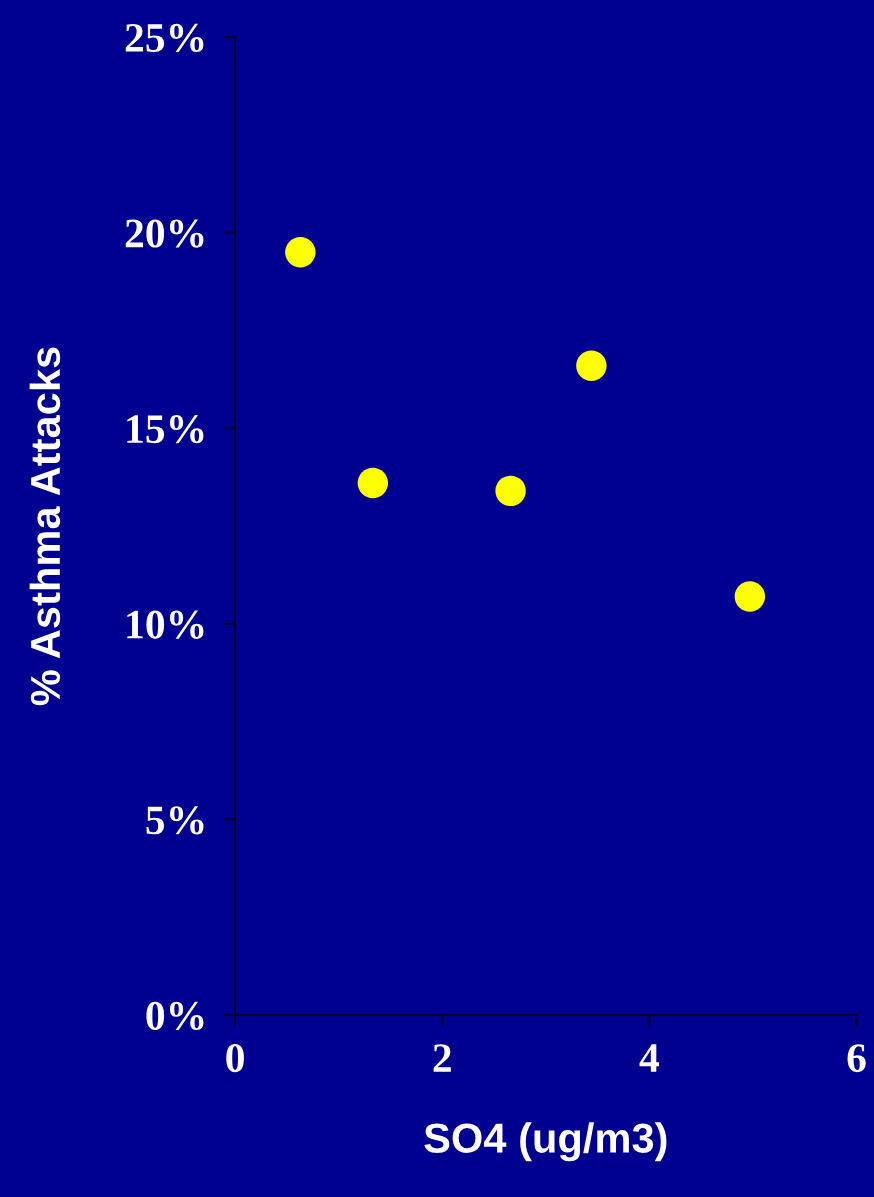 The height and width of the screenshot is (1197, 874). I want to click on x-tick-label: 0, so click(235, 1058).